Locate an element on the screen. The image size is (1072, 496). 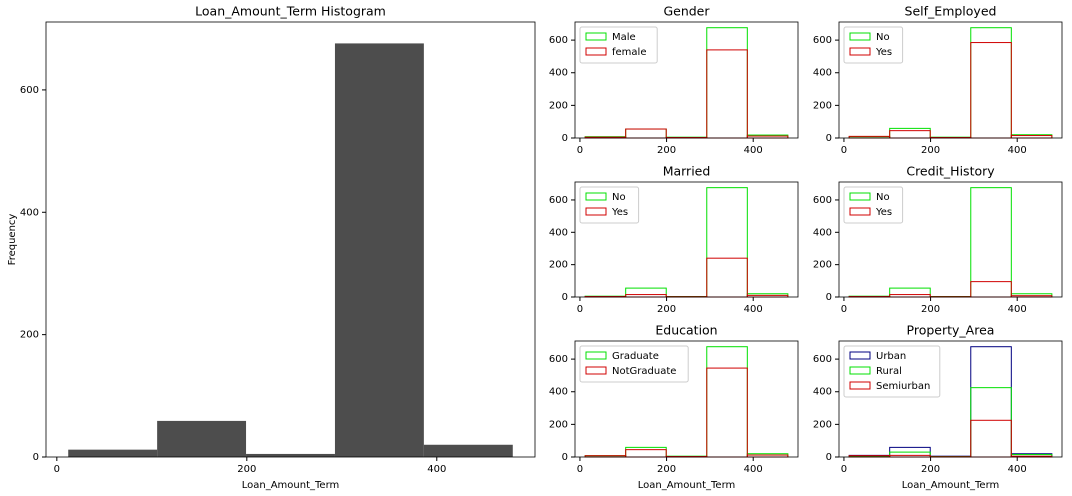
legend-label: Semiurban is located at coordinates (903, 386).